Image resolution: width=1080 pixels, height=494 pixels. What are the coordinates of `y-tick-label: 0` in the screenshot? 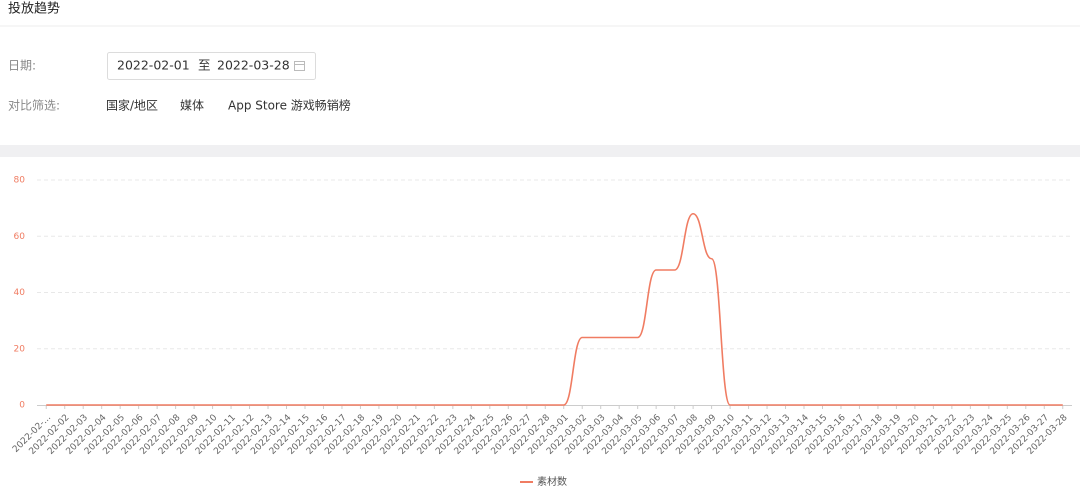 It's located at (22, 406).